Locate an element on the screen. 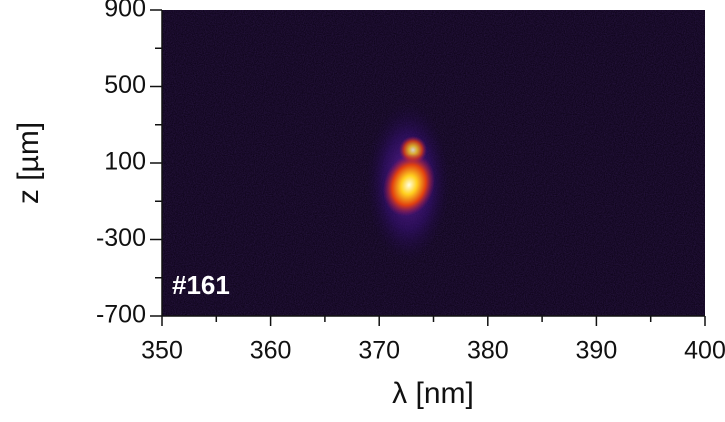 The height and width of the screenshot is (422, 725). x-axis-title: λ [nm] is located at coordinates (433, 393).